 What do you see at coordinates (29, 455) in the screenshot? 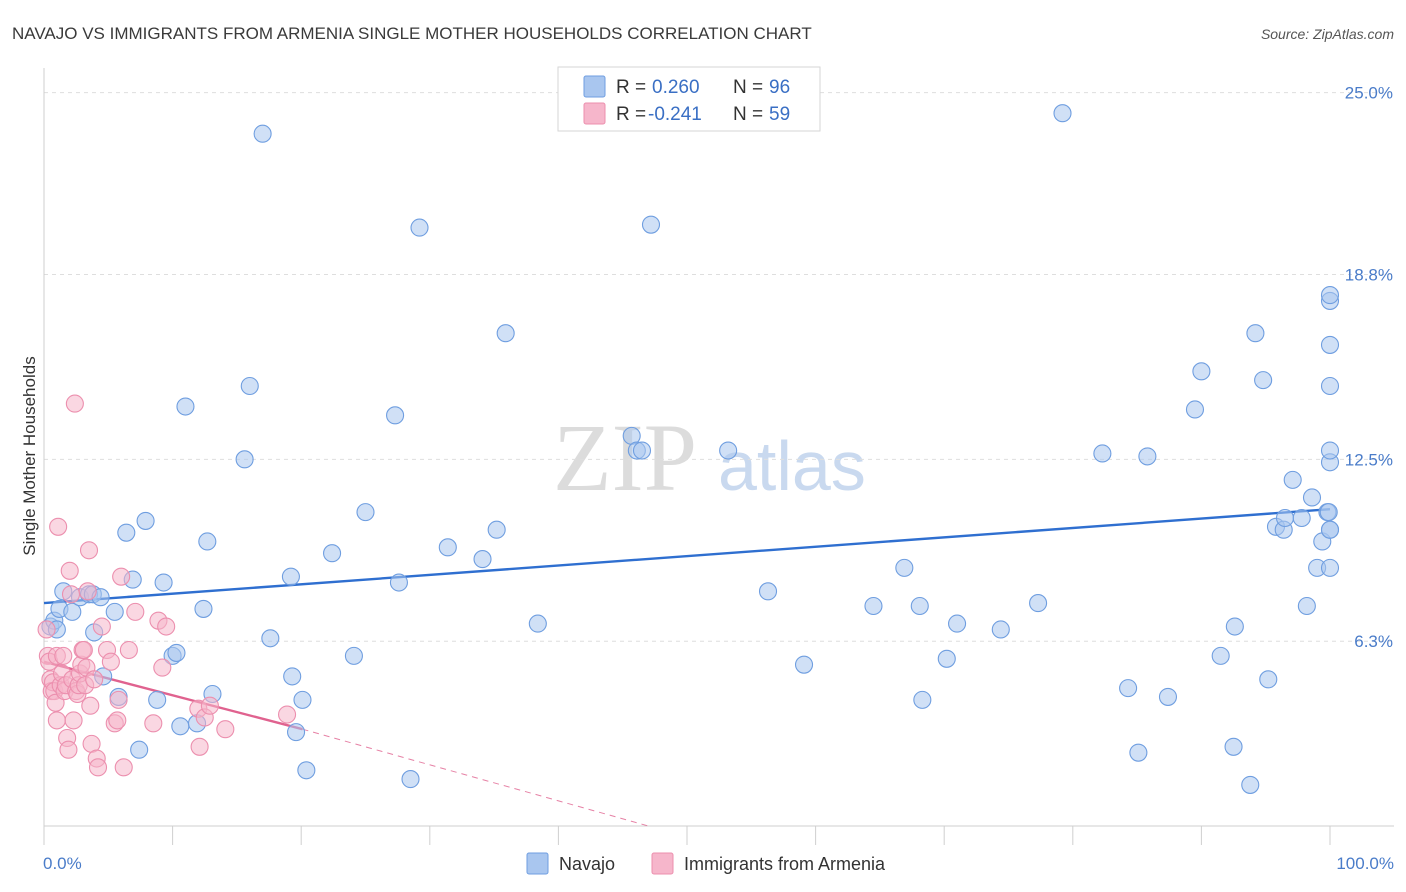
I see `y-axis-label: Single Mother Households` at bounding box center [29, 455].